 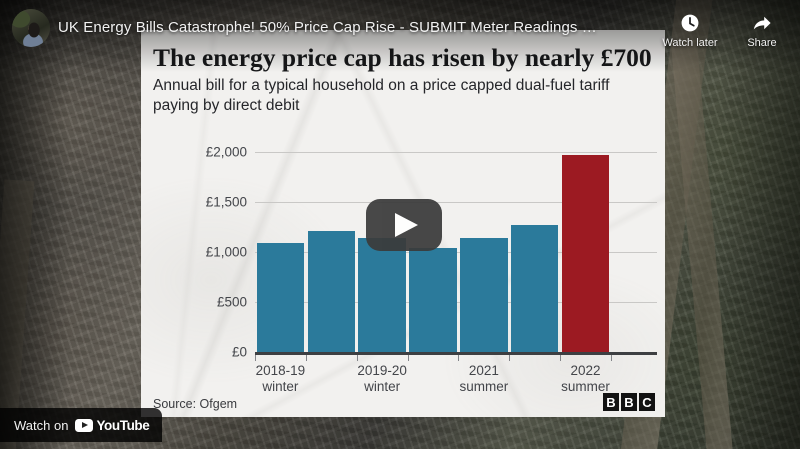 What do you see at coordinates (762, 43) in the screenshot?
I see `share-label: Share` at bounding box center [762, 43].